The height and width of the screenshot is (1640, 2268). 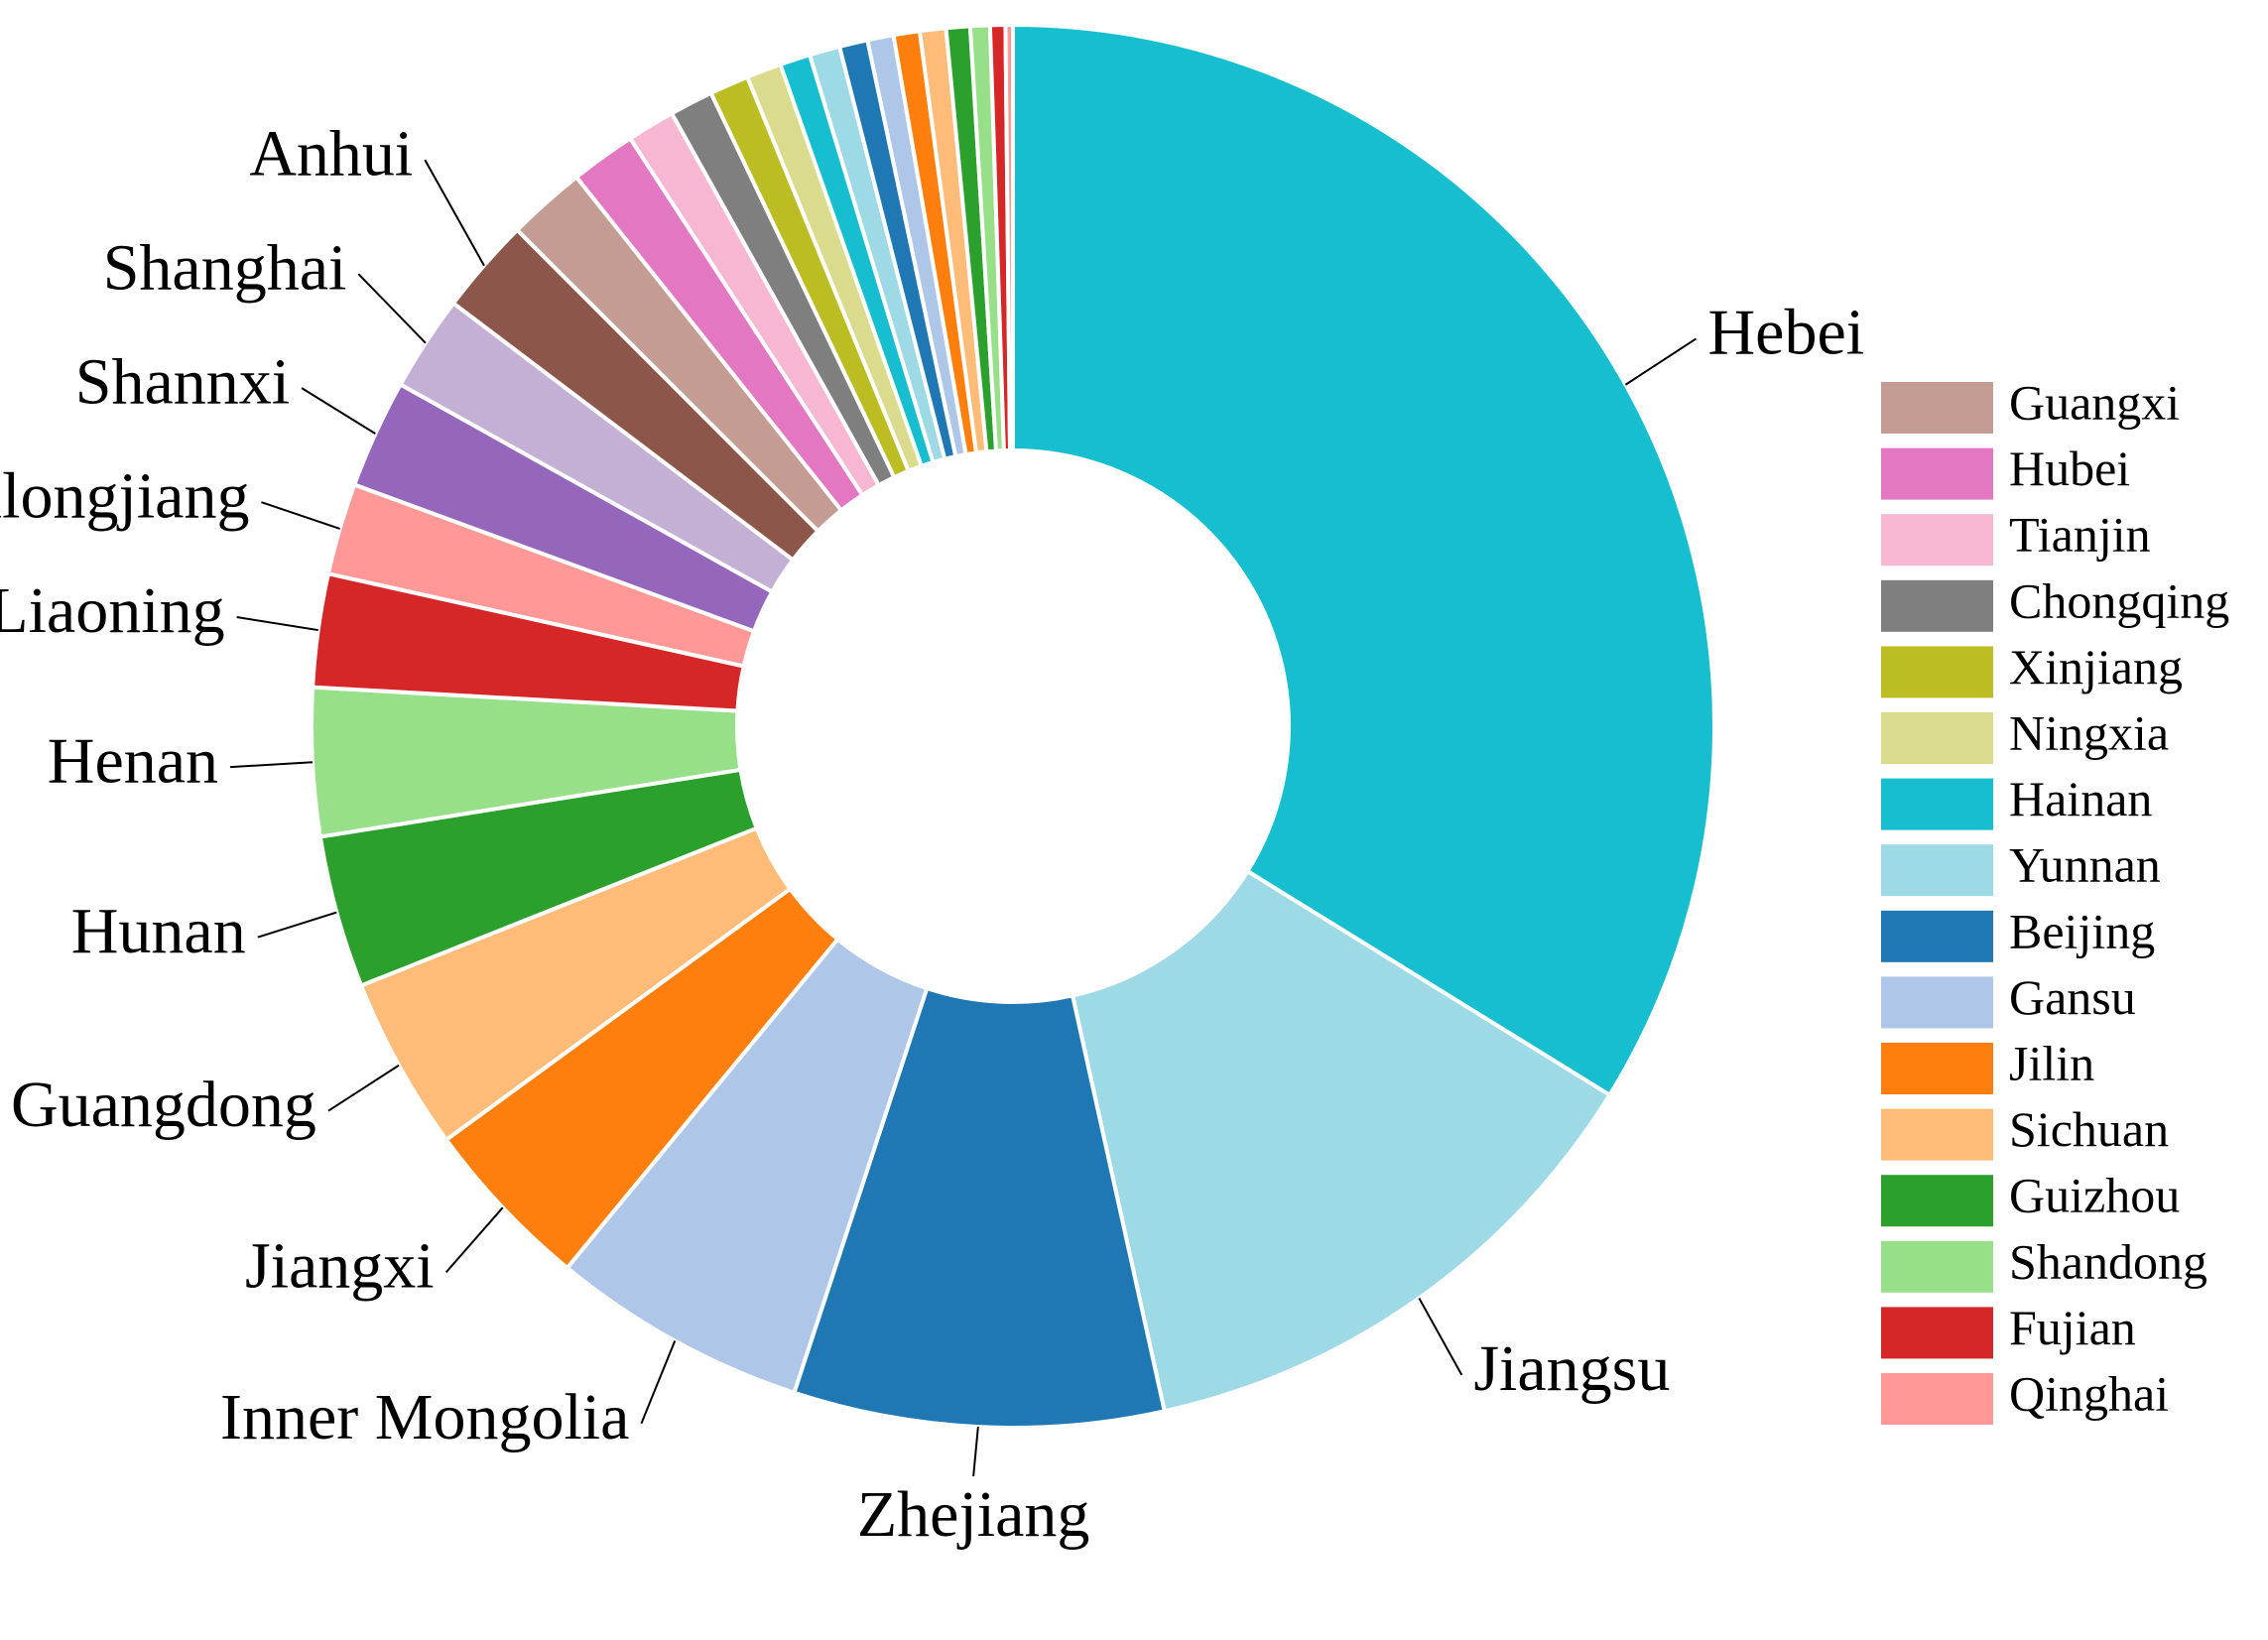 I want to click on slice-label: Shanghai, so click(x=225, y=267).